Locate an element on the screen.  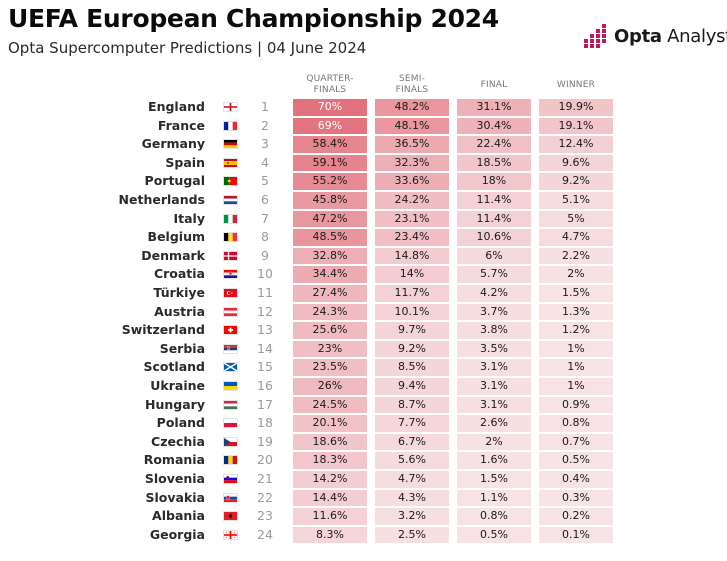
column-header-winner: WINNER is located at coordinates (576, 92).